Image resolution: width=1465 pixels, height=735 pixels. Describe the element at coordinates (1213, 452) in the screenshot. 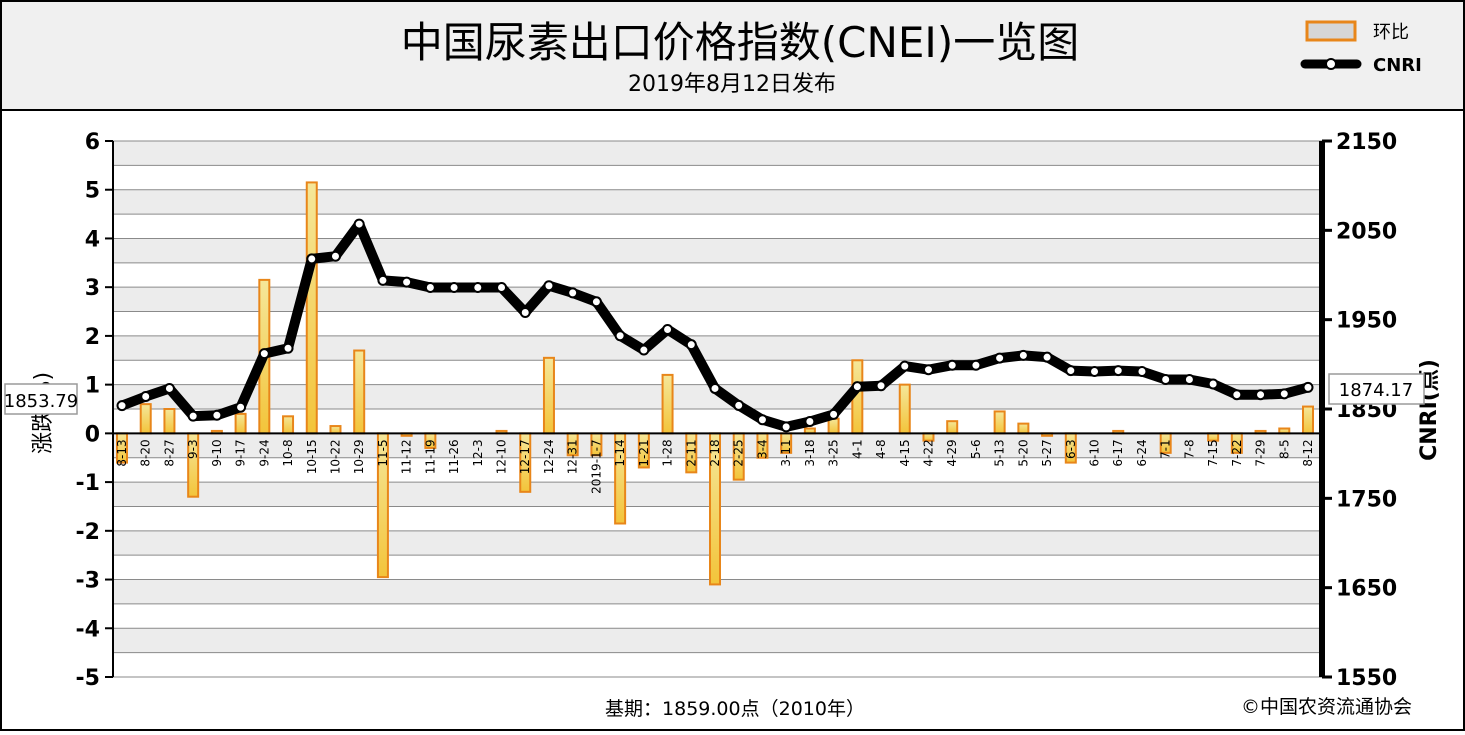

I see `x-tick-label: 7-15` at that location.